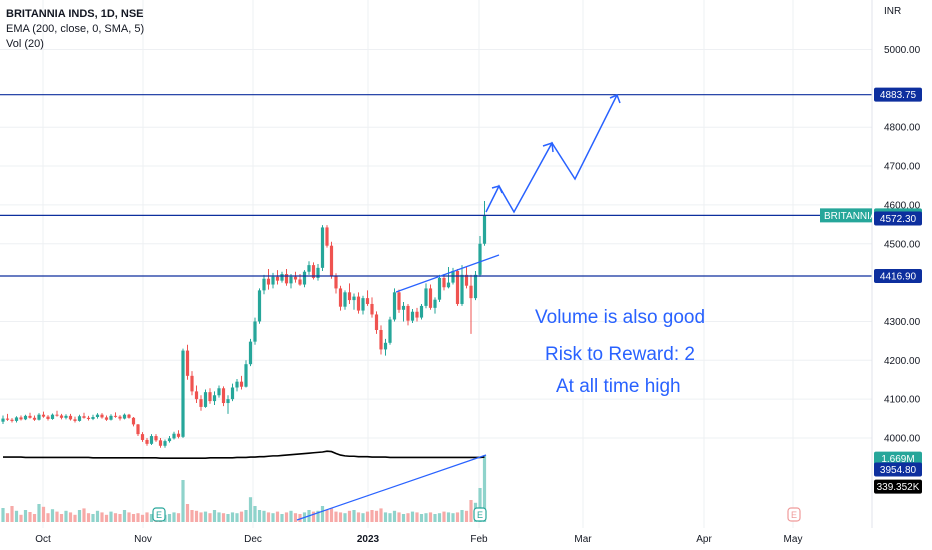  I want to click on time-tick-label: May, so click(793, 539).